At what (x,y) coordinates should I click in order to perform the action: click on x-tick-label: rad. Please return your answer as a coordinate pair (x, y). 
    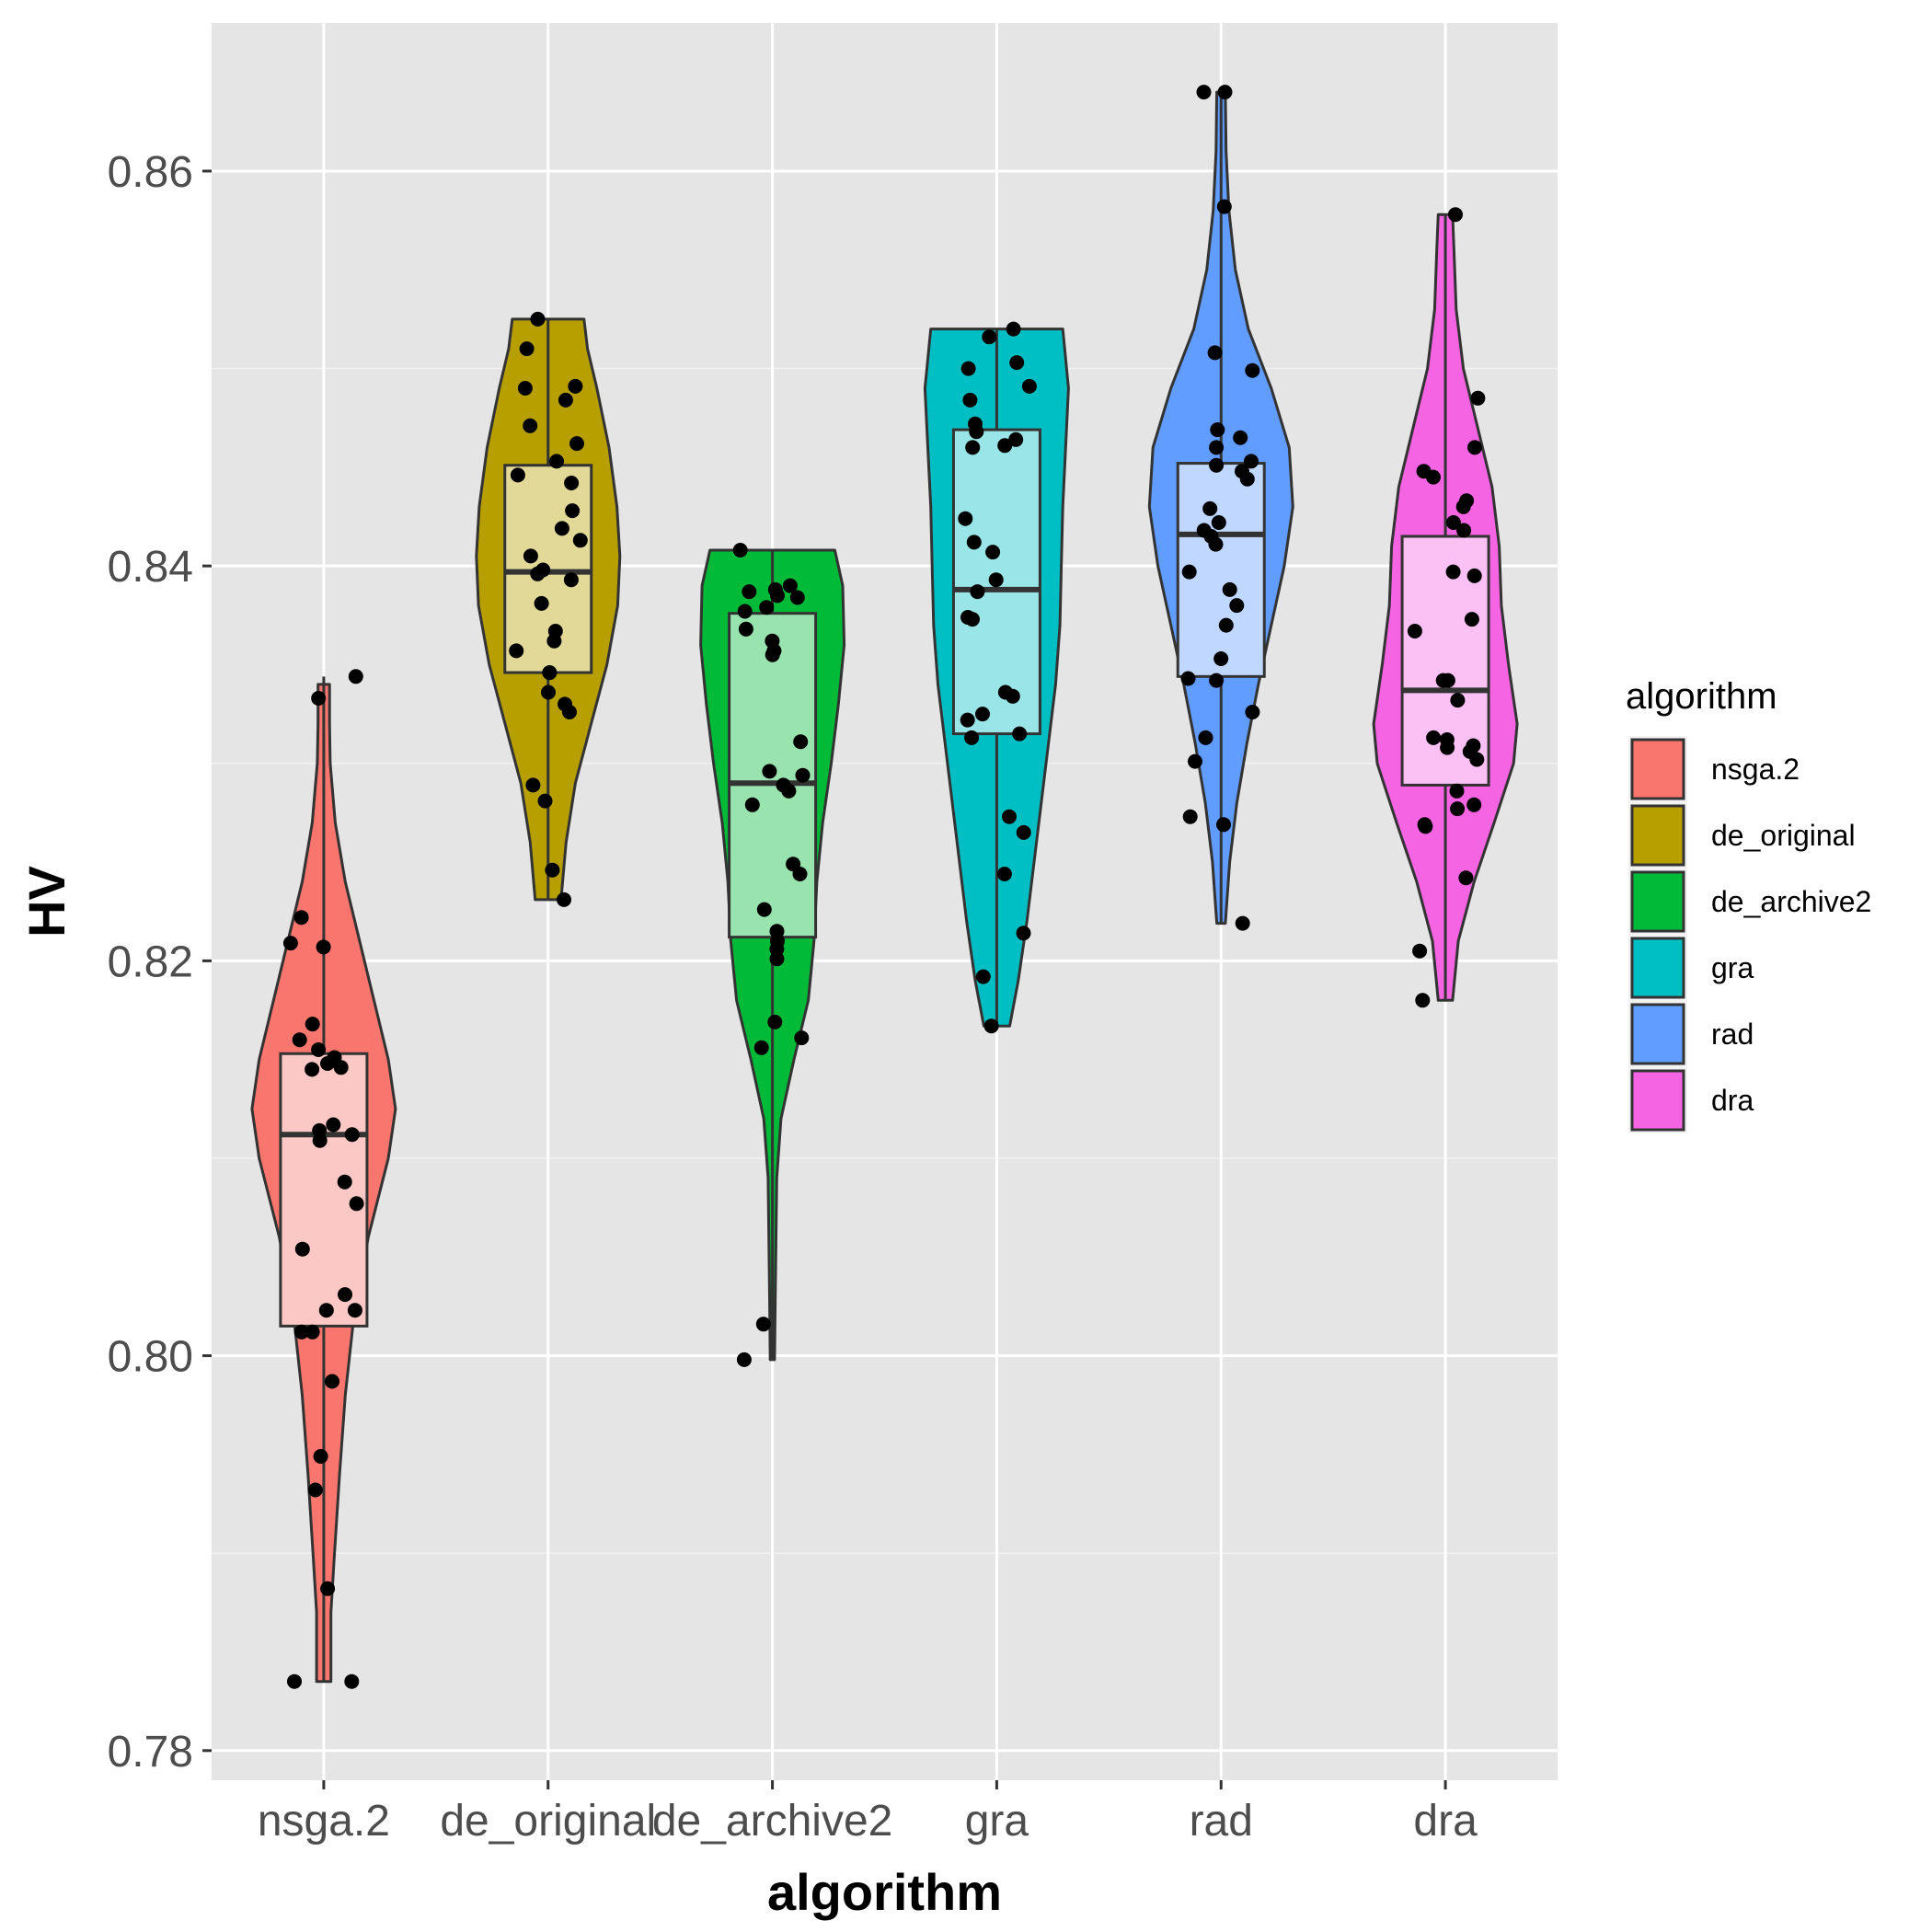
    Looking at the image, I should click on (1221, 1821).